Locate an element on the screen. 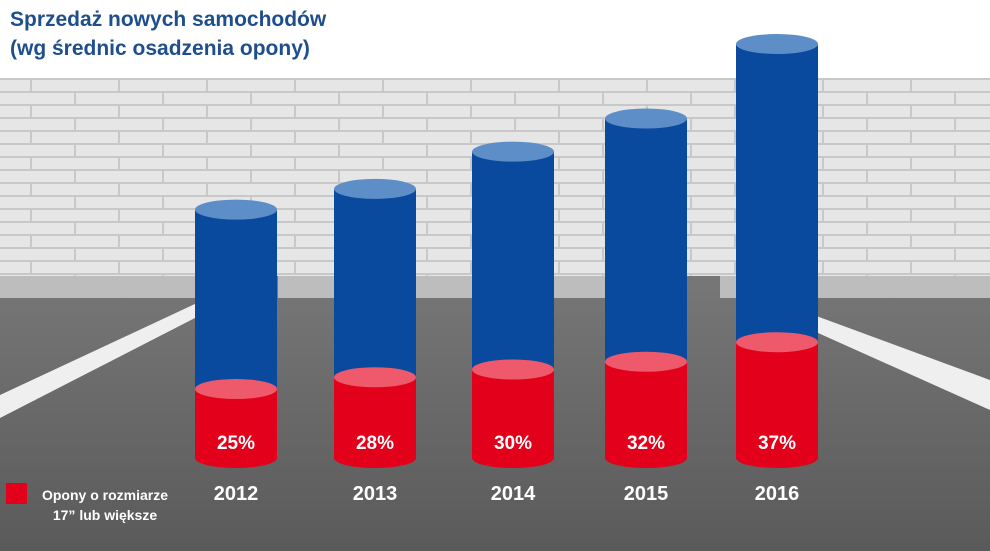 This screenshot has width=990, height=551. data-label: 32% is located at coordinates (646, 443).